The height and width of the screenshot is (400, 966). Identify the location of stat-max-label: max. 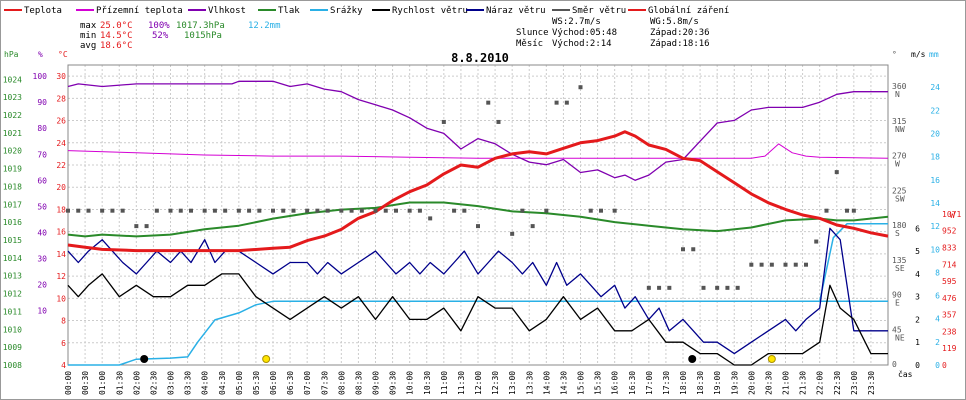
(88, 26).